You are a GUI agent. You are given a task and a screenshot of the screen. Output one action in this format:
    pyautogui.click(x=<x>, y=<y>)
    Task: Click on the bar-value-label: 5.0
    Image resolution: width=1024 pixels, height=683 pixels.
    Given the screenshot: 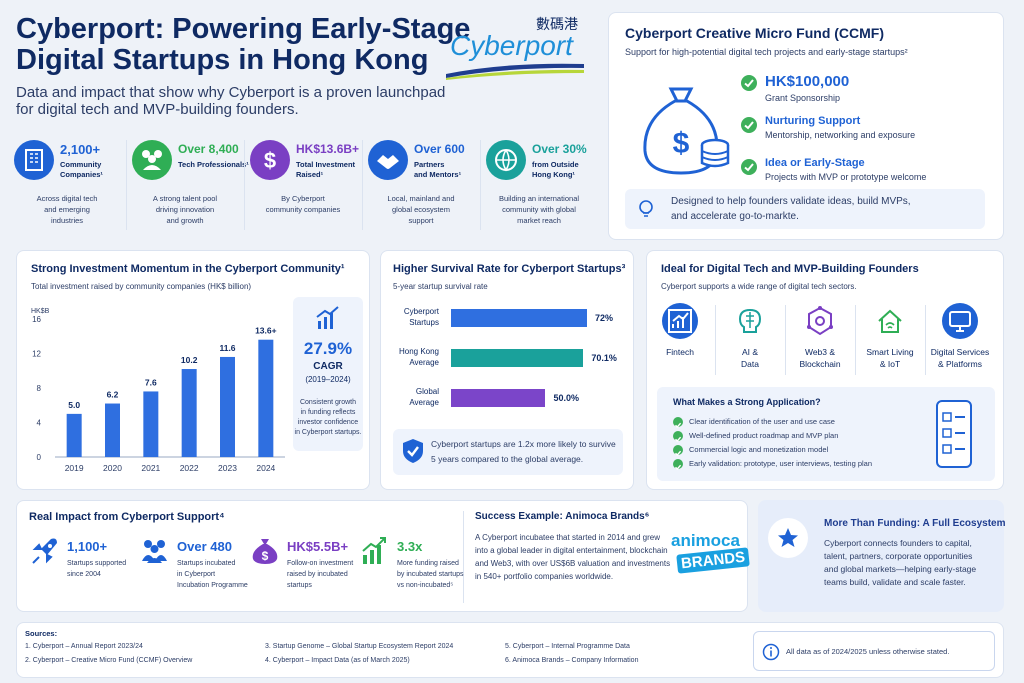 What is the action you would take?
    pyautogui.click(x=74, y=405)
    